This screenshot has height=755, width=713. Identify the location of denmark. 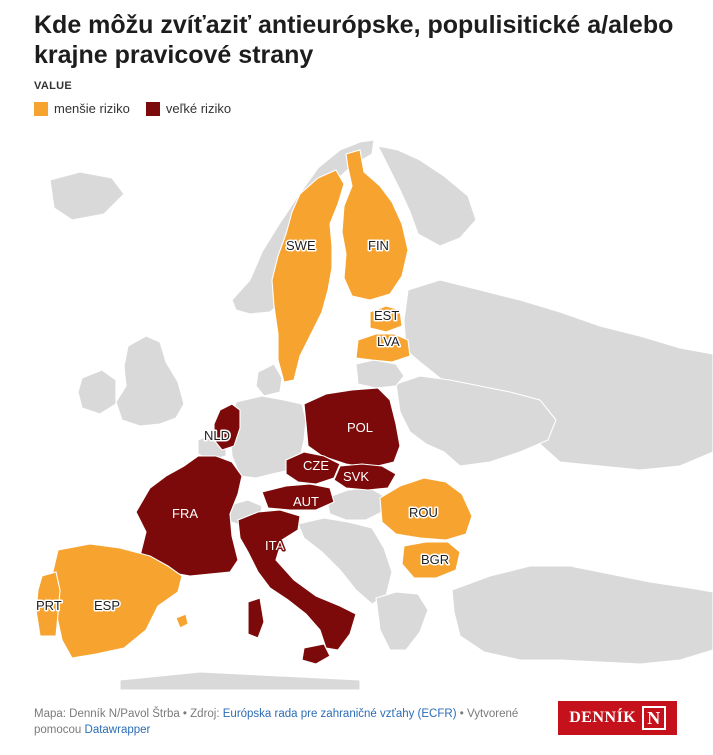
(269, 380).